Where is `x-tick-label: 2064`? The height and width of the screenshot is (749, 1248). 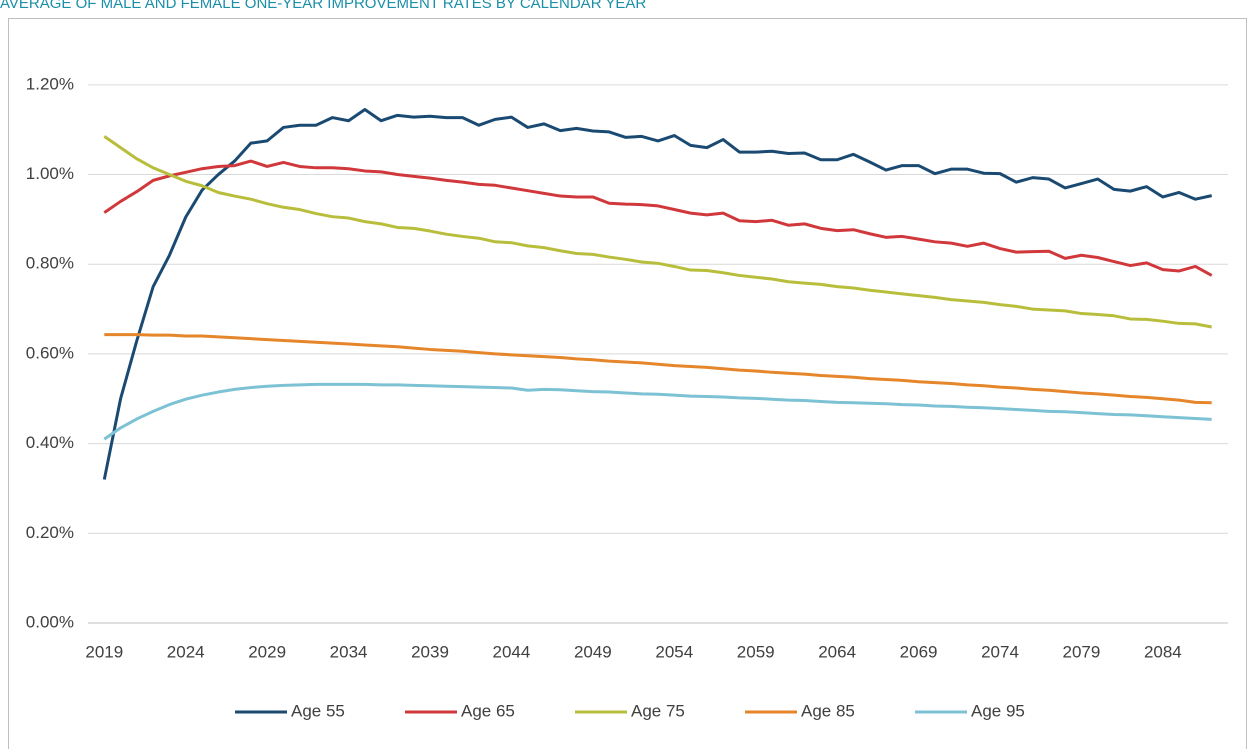 x-tick-label: 2064 is located at coordinates (837, 651).